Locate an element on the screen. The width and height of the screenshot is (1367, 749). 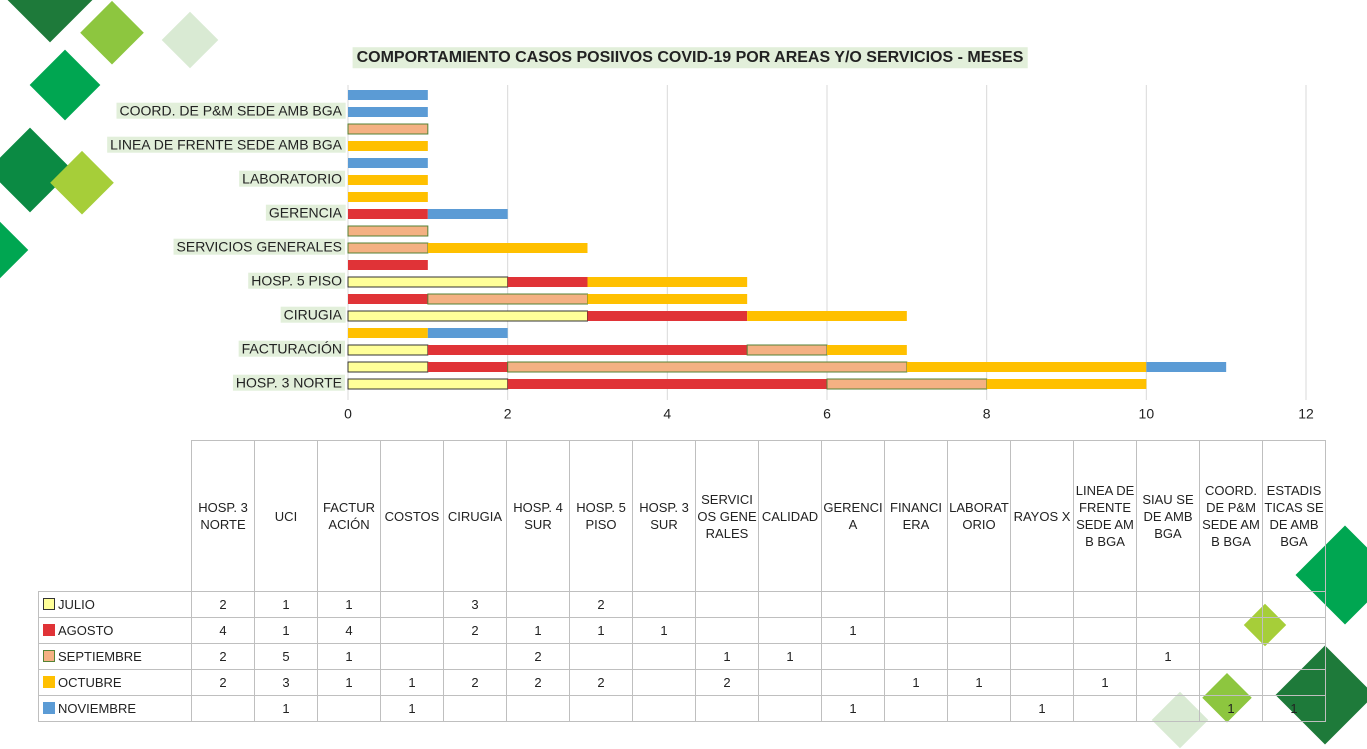
y-tick-label: SERVICIOS GENERALES is located at coordinates (259, 247).